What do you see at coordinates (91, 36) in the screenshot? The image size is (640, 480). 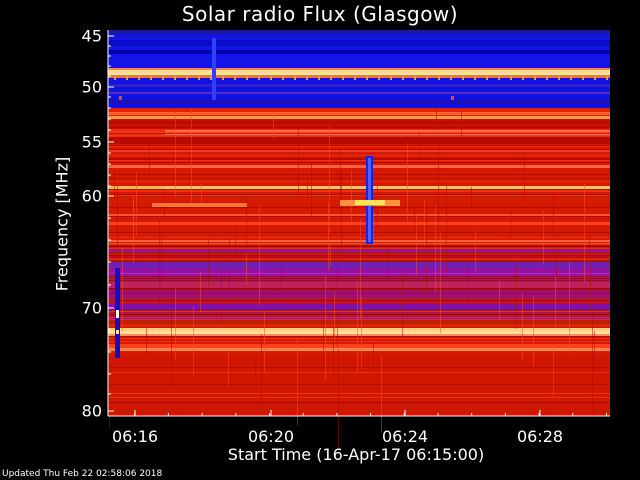 I see `y-tick-label: 45` at bounding box center [91, 36].